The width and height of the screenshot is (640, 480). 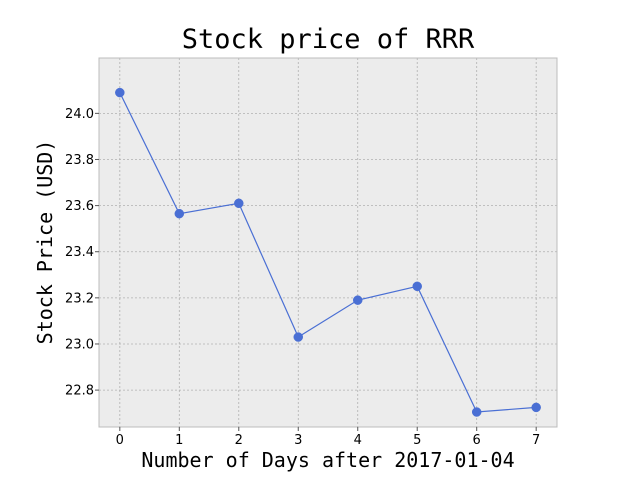 What do you see at coordinates (79, 206) in the screenshot?
I see `y-tick-label: 23.6` at bounding box center [79, 206].